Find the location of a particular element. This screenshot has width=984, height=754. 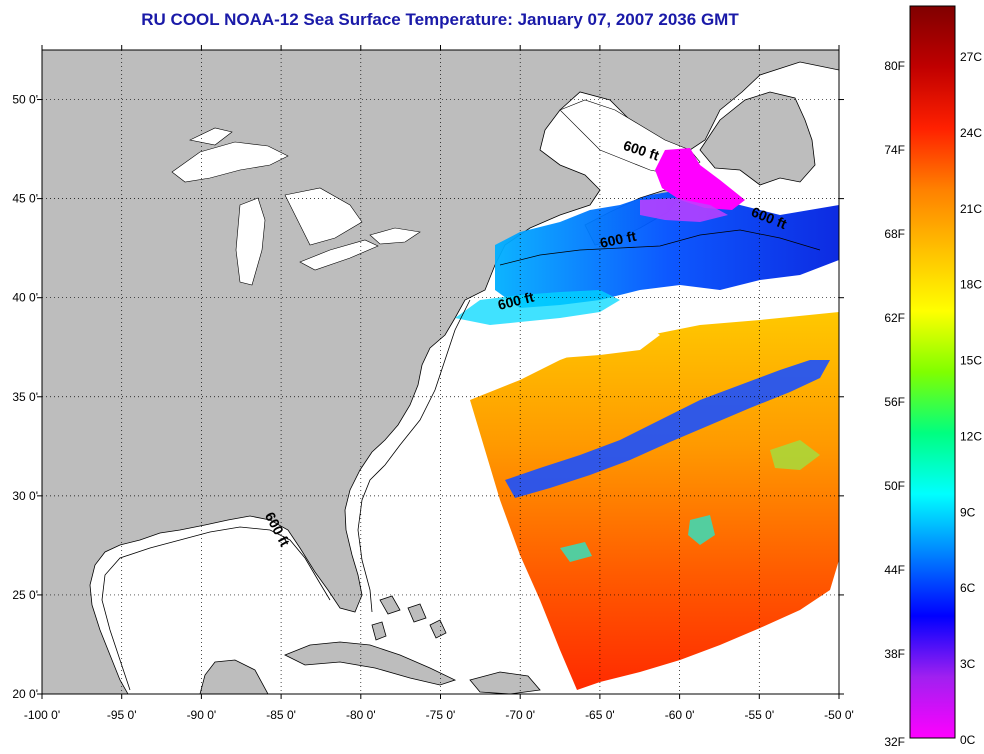

sst-teal-patch is located at coordinates (701, 530).